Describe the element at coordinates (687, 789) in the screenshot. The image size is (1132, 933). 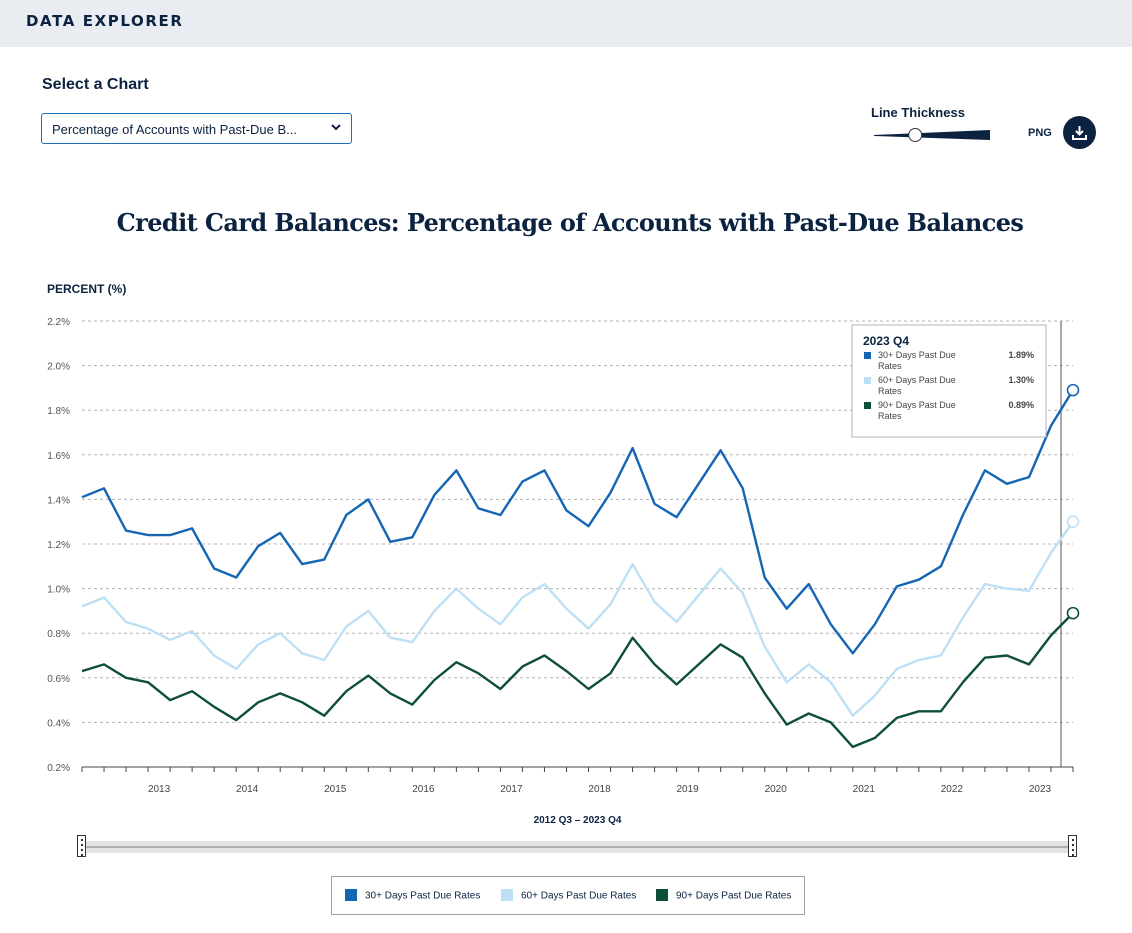
I see `x-tick-label: 2019` at that location.